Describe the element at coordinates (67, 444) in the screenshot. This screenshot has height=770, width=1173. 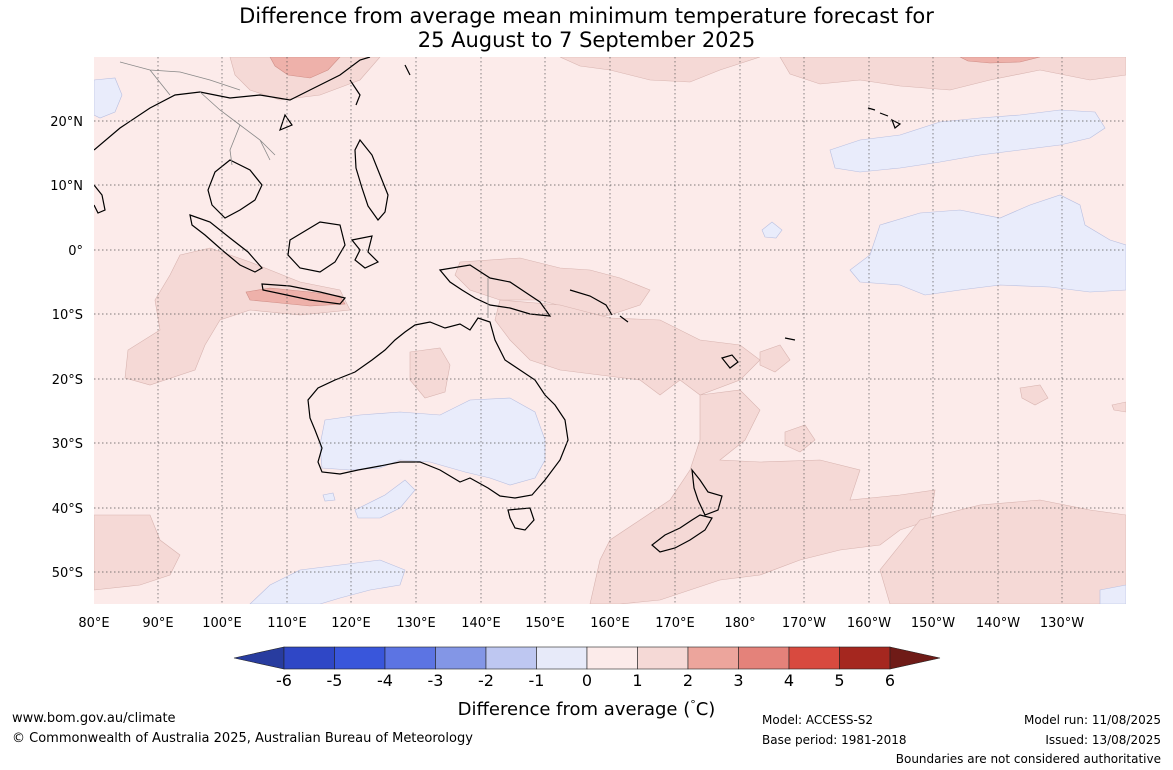
I see `lat-label: 30°S` at that location.